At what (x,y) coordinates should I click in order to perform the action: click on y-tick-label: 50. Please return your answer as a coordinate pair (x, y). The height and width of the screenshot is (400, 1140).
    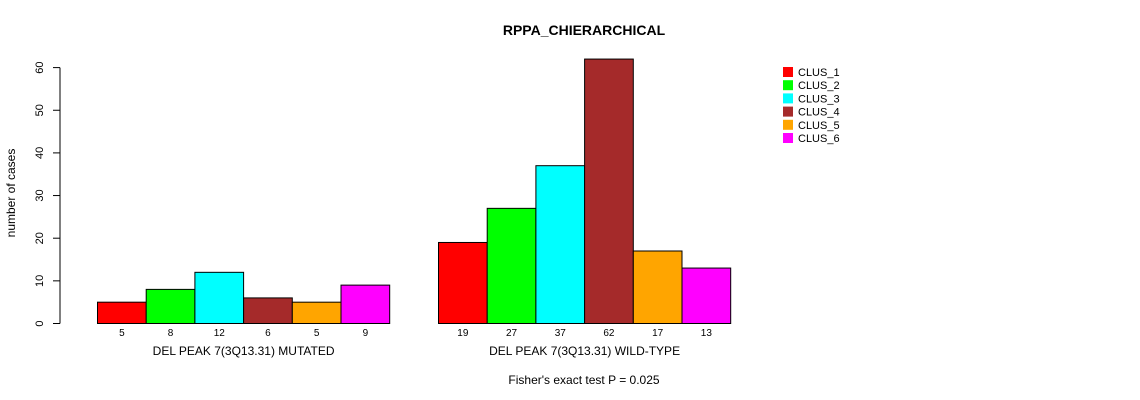
    Looking at the image, I should click on (40, 110).